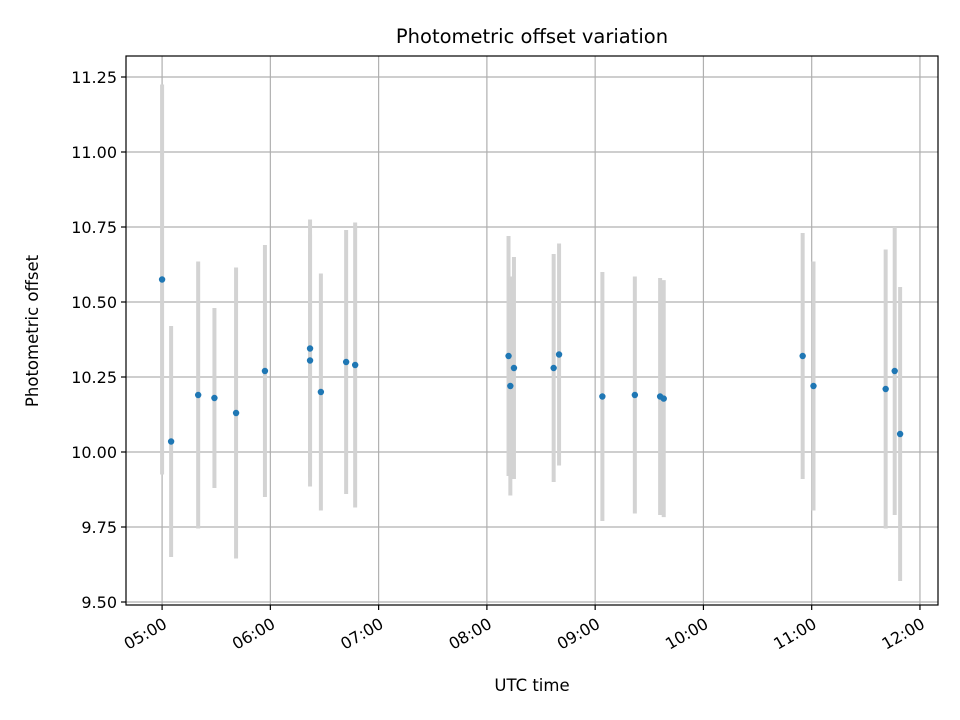 This screenshot has height=720, width=960. Describe the element at coordinates (94, 302) in the screenshot. I see `y-tick-label: 10.50` at that location.